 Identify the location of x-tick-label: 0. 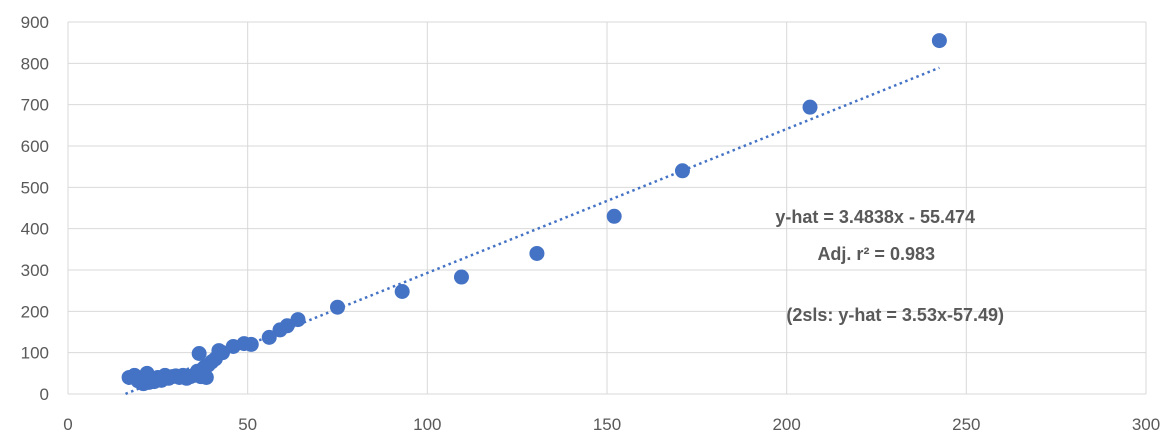
(67, 424).